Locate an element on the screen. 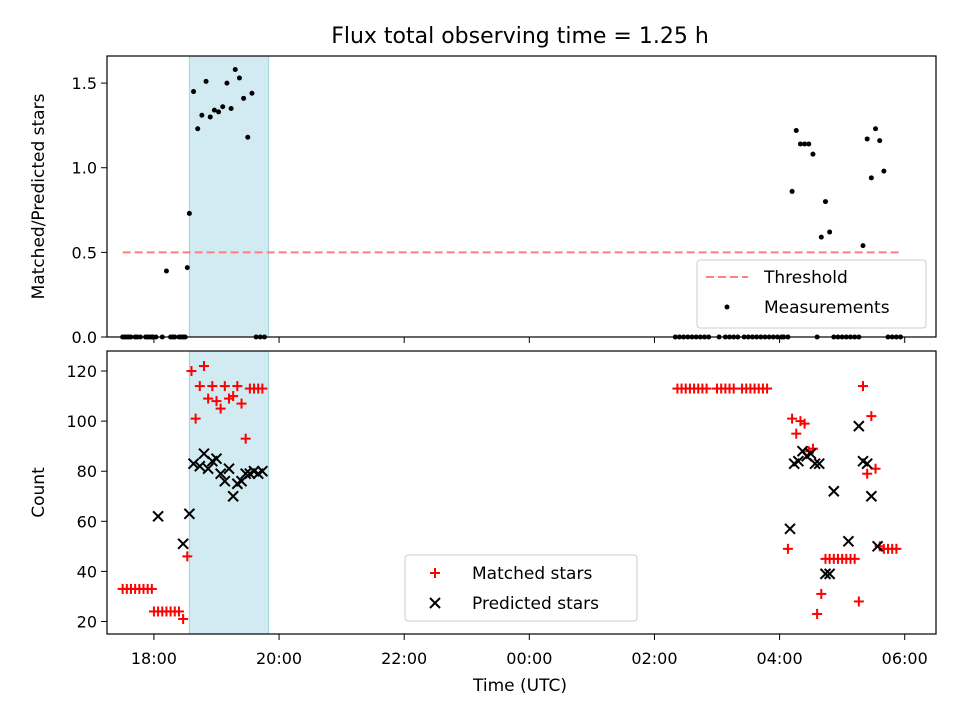 Image resolution: width=960 pixels, height=724 pixels. legend-bottom: Matched stars Predicted stars is located at coordinates (521, 588).